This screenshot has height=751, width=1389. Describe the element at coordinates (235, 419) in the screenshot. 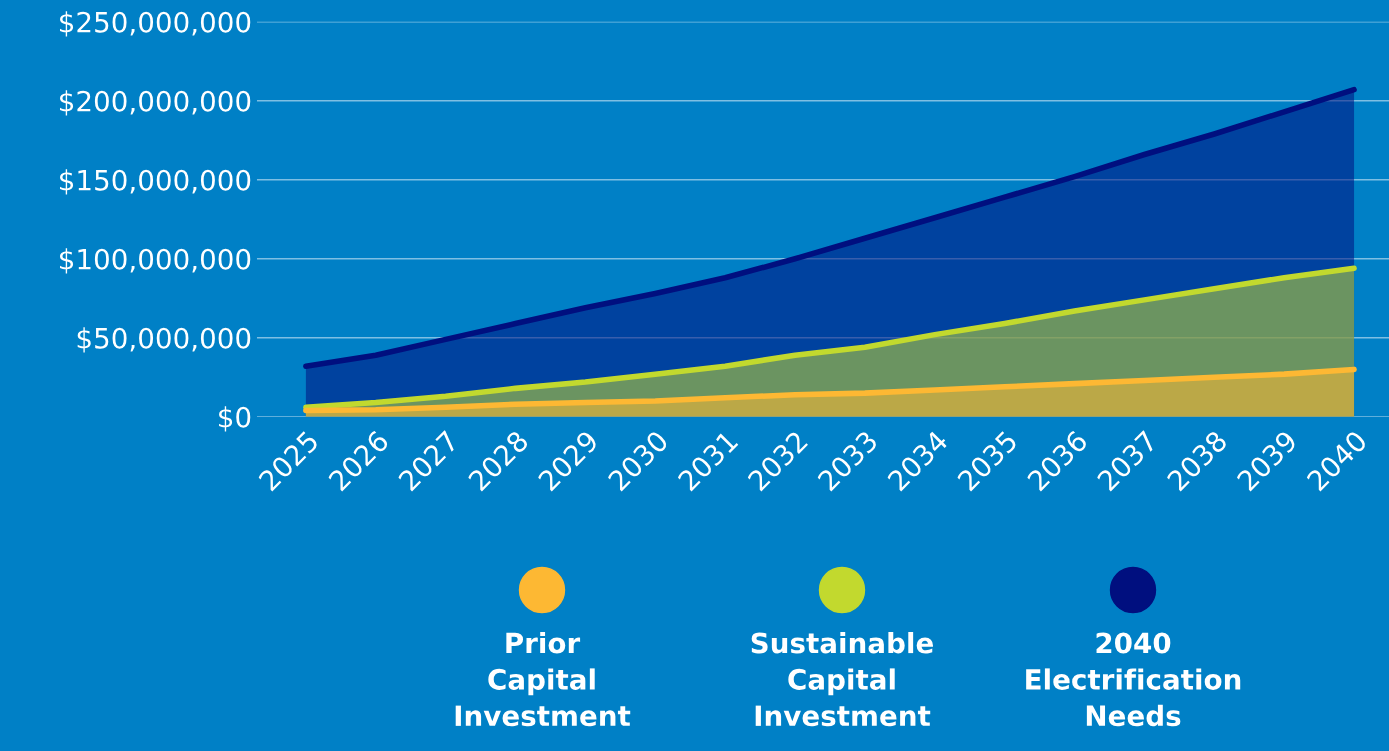

I see `y-tick-label: $0` at that location.